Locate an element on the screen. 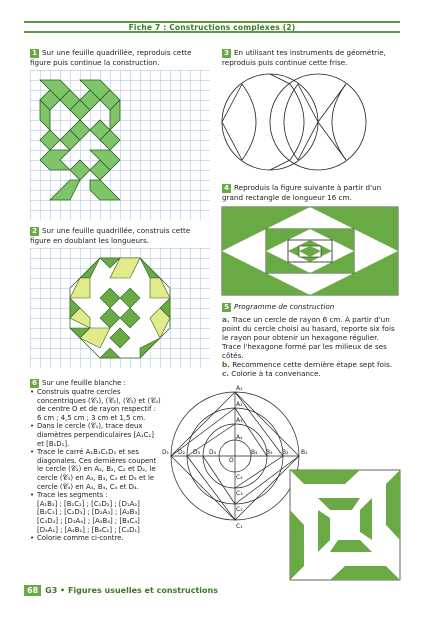  label-a4: A₄ is located at coordinates (239, 437).